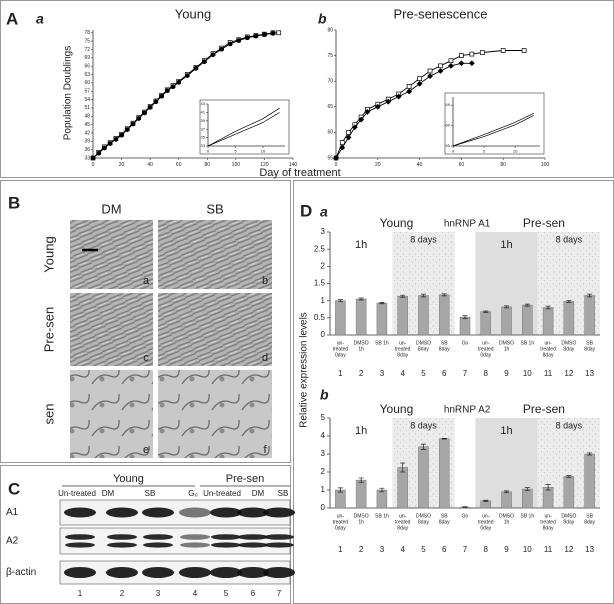 Image resolution: width=614 pixels, height=604 pixels. What do you see at coordinates (330, 158) in the screenshot?
I see `y-tick-label: 55` at bounding box center [330, 158].